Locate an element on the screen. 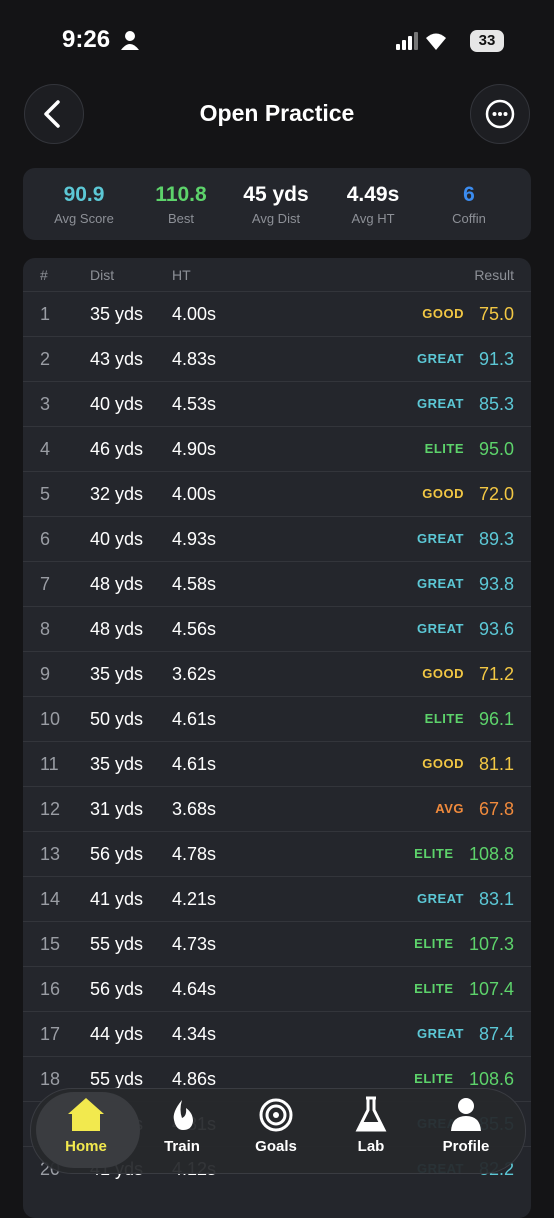 The height and width of the screenshot is (1218, 554). hang-time: 4.86s is located at coordinates (194, 1079).